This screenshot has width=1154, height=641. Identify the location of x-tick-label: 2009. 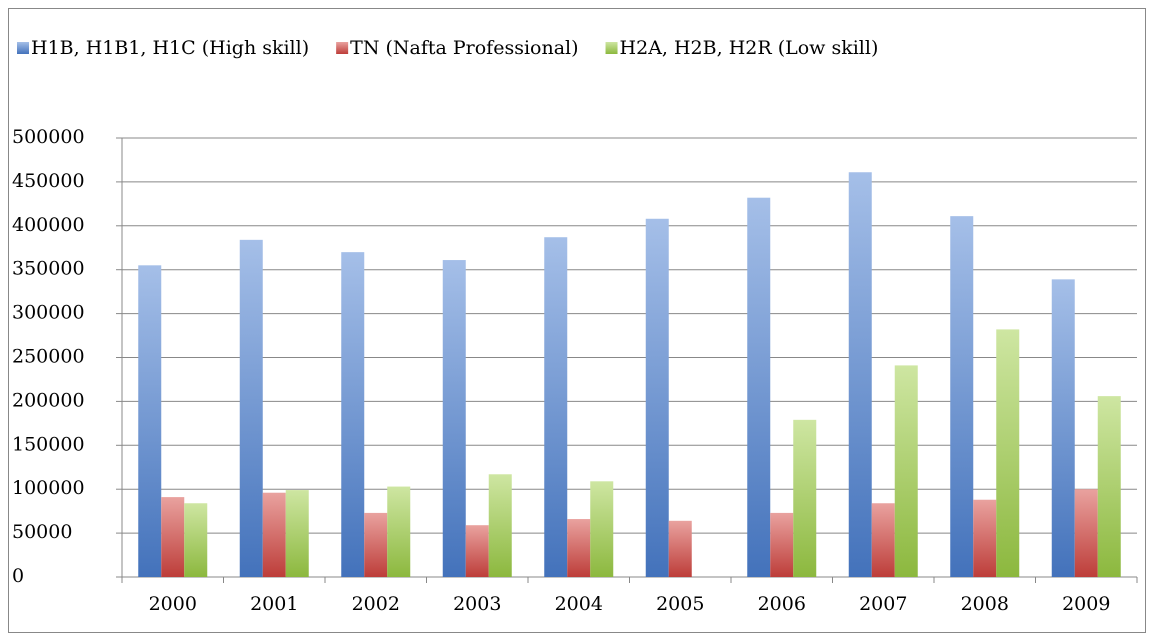
(1086, 604).